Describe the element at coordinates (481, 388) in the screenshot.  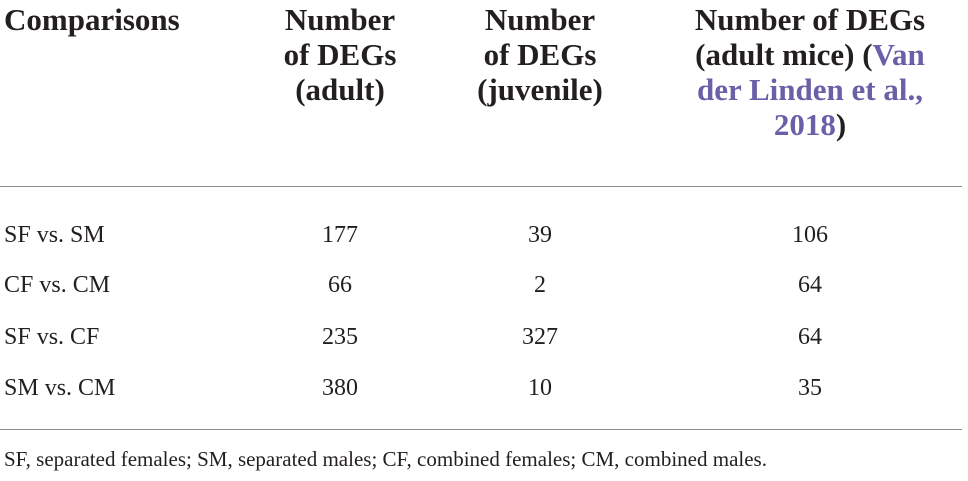
I see `table-row: SM vs. CM 380 10 35` at that location.